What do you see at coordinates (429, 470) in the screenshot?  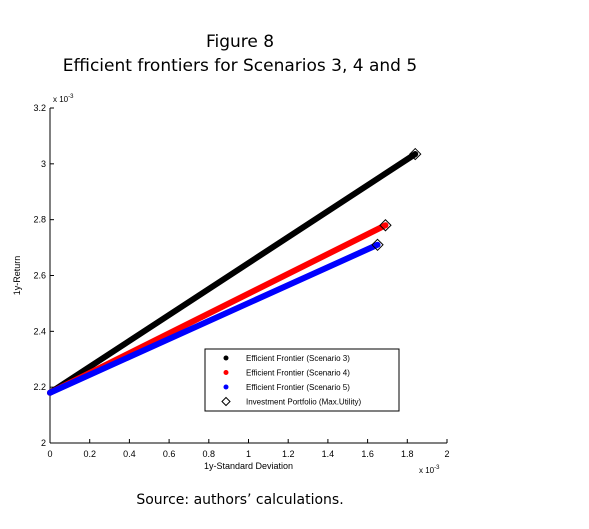 I see `x-axis-multiplier: x 10-3` at bounding box center [429, 470].